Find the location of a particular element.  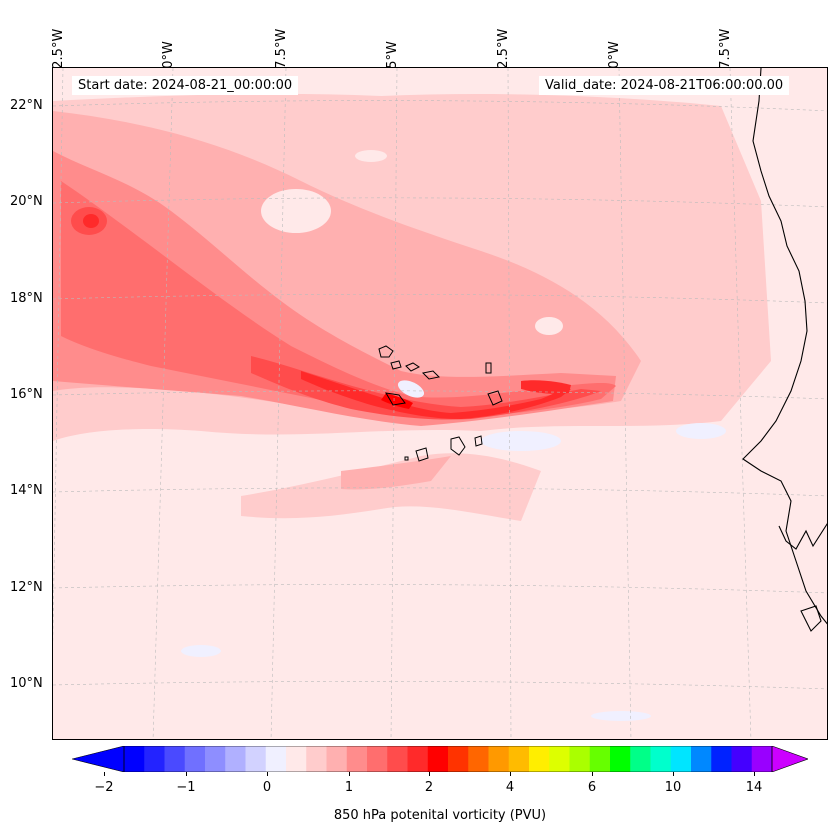

colorbar-segments is located at coordinates (448, 759).